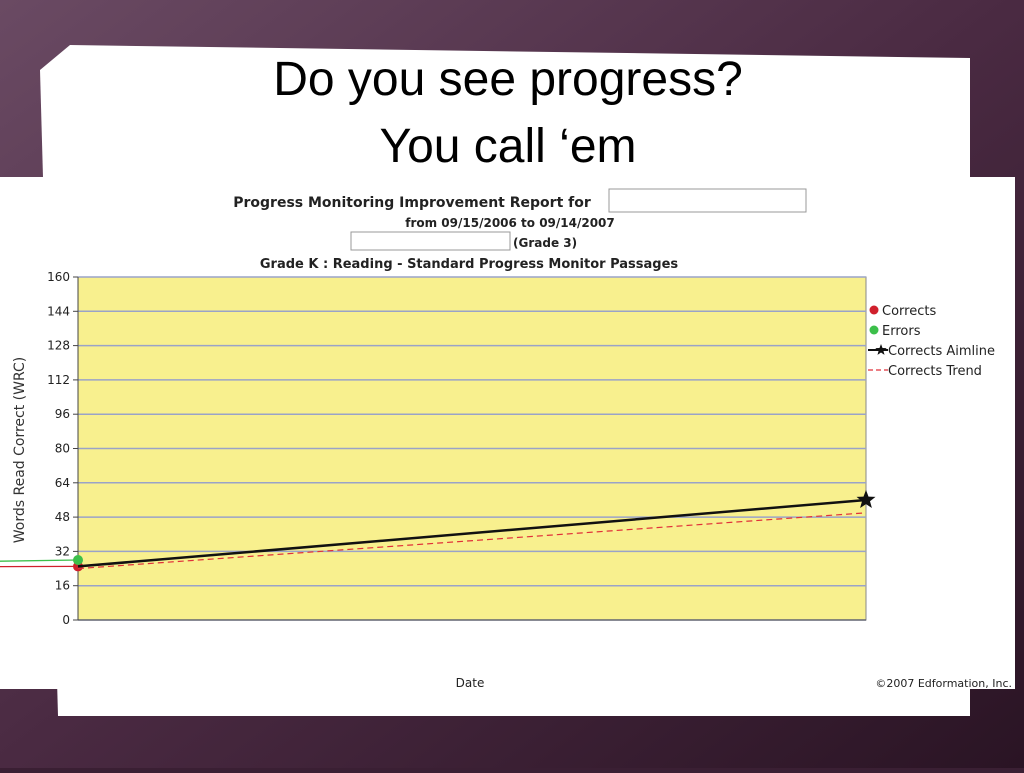  What do you see at coordinates (510, 223) in the screenshot?
I see `date-range: from 09/15/2006 to 09/14/2007` at bounding box center [510, 223].